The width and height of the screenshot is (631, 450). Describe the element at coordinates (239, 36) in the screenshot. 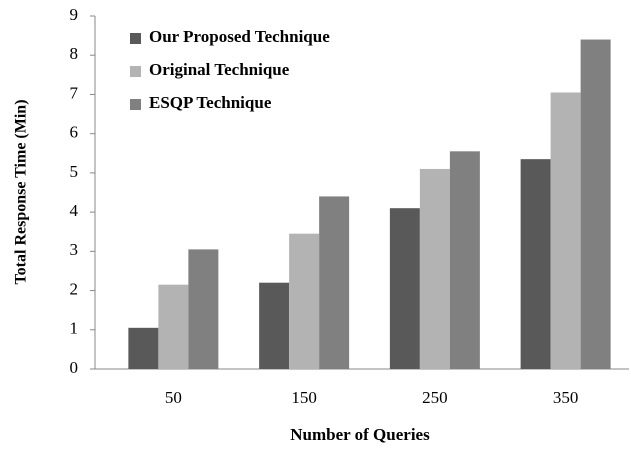

I see `legend-label: Our Proposed Technique` at that location.